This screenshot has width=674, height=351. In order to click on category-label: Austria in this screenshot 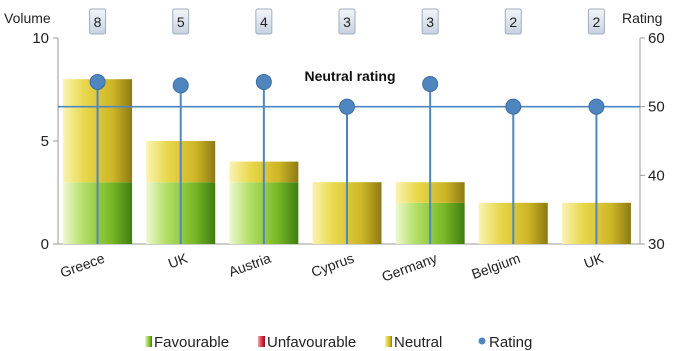, I will do `click(249, 265)`.